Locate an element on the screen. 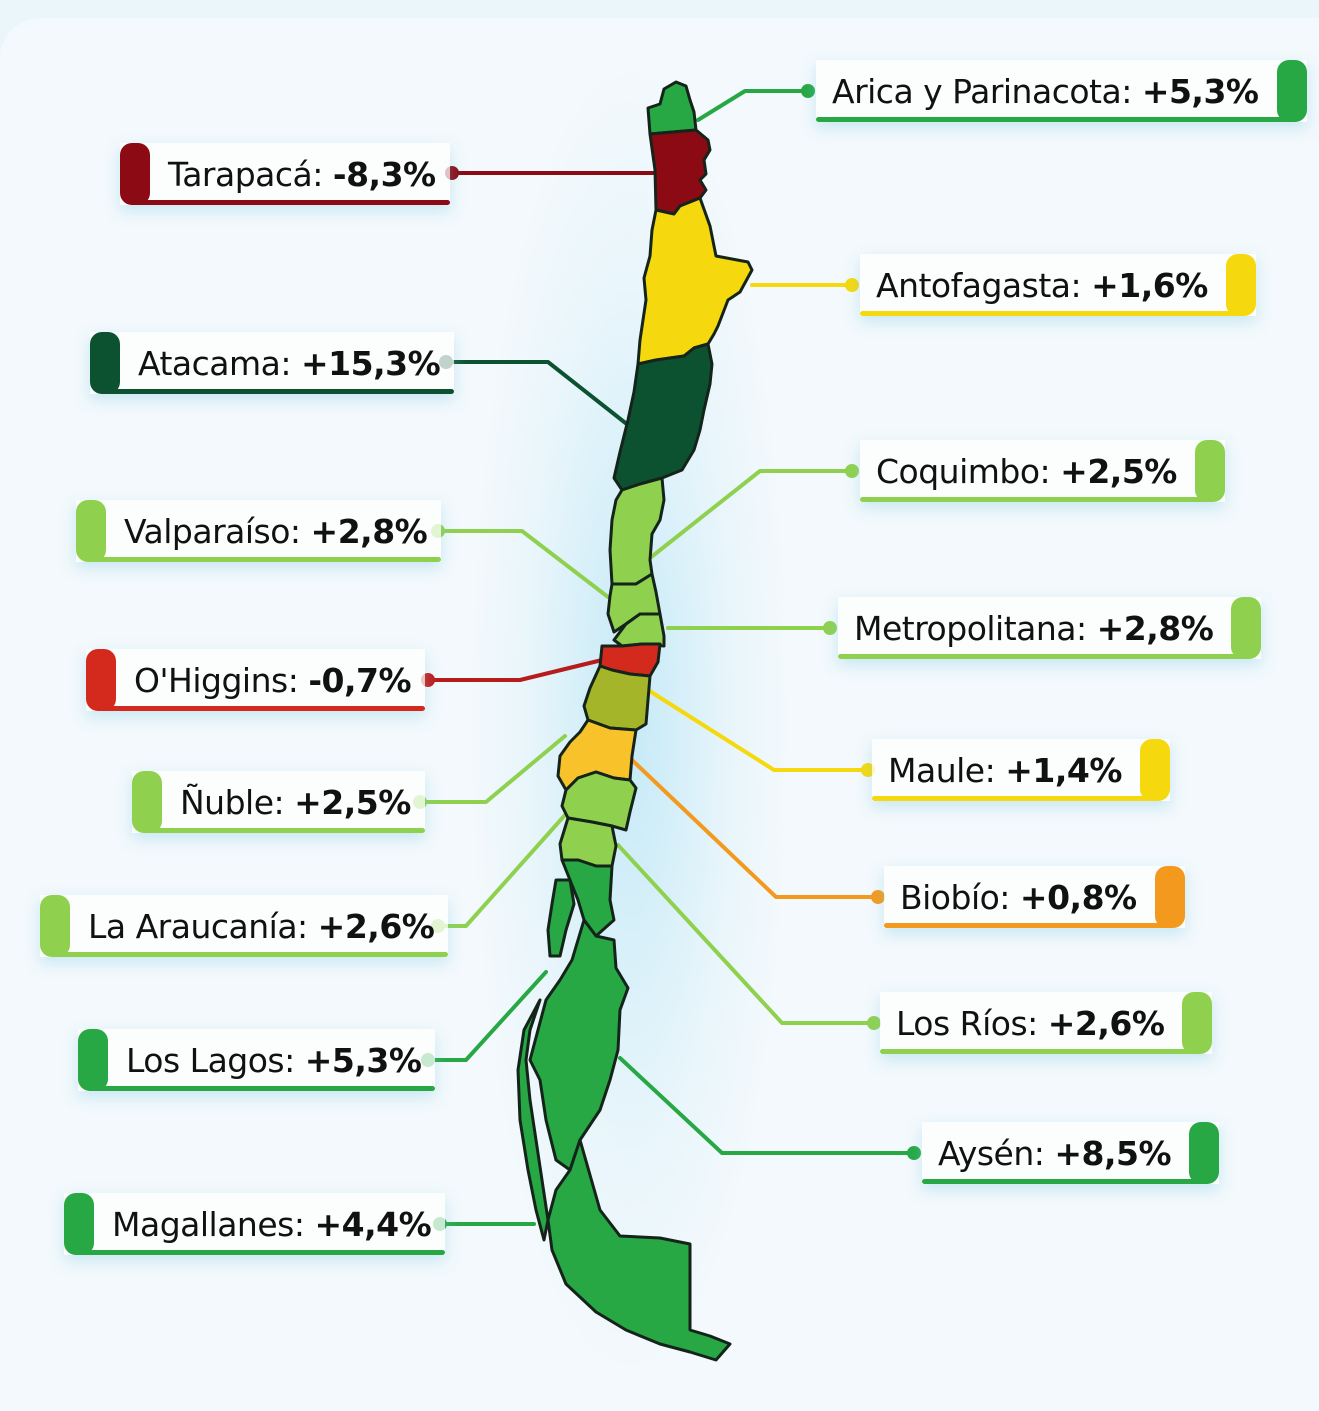 The width and height of the screenshot is (1319, 1411). connector-ohiggins is located at coordinates (515, 670).